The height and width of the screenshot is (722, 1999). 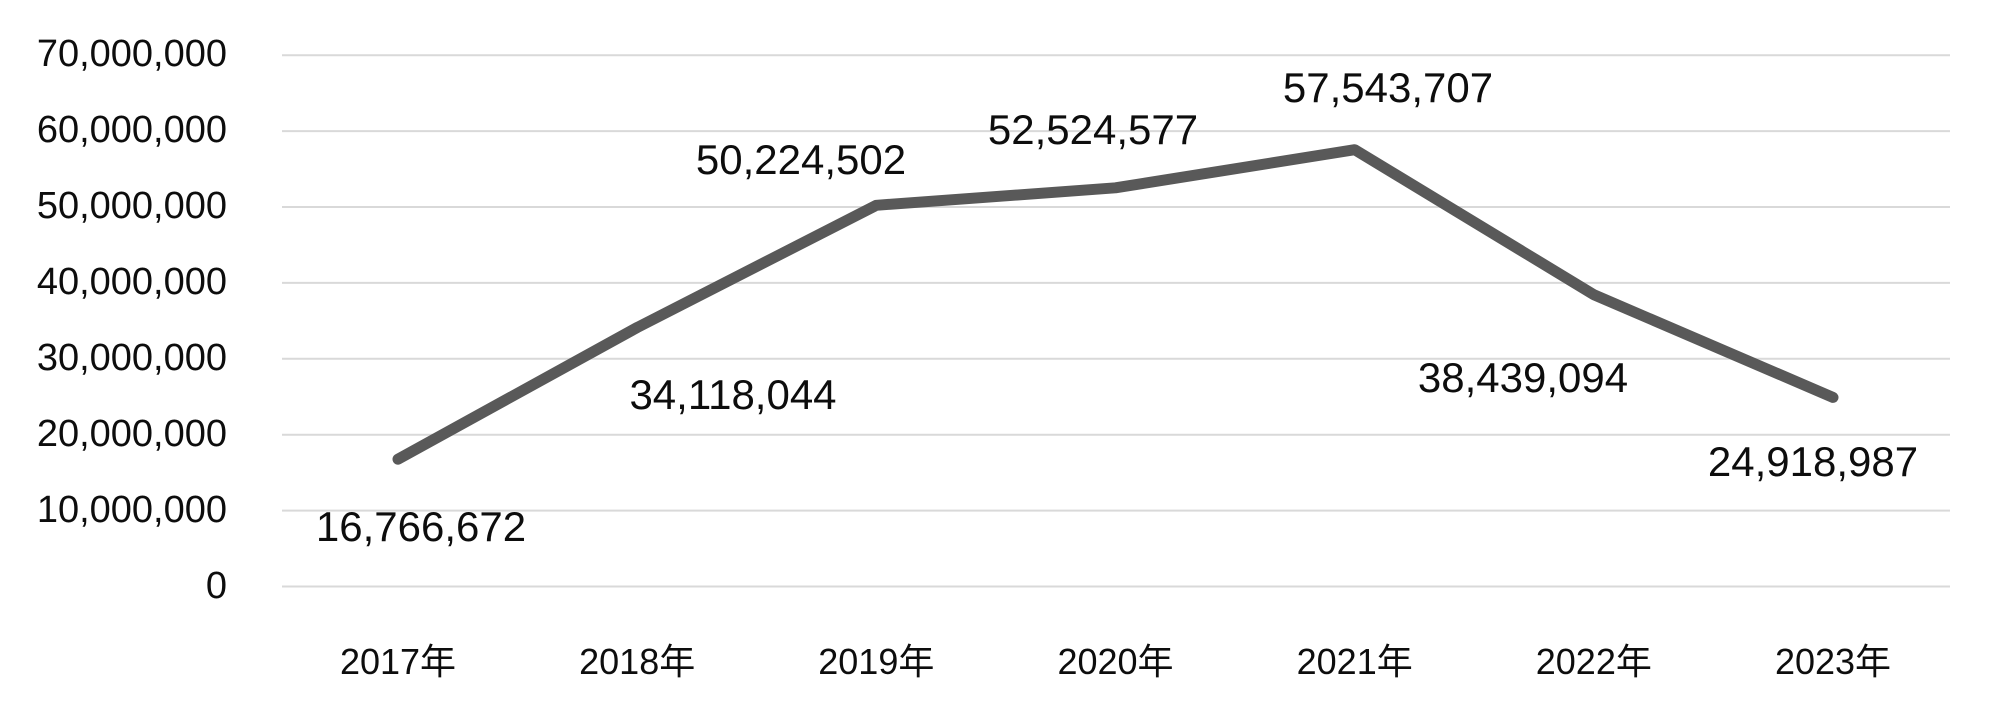 I want to click on x-axis-category-label: 2023年, so click(x=1833, y=661).